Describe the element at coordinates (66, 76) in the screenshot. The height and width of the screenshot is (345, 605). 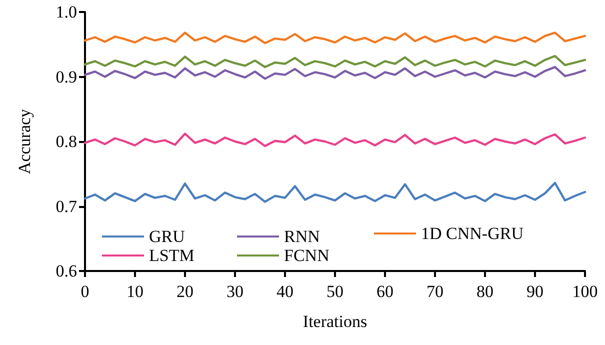
I see `y-tick-label: 0.9` at that location.